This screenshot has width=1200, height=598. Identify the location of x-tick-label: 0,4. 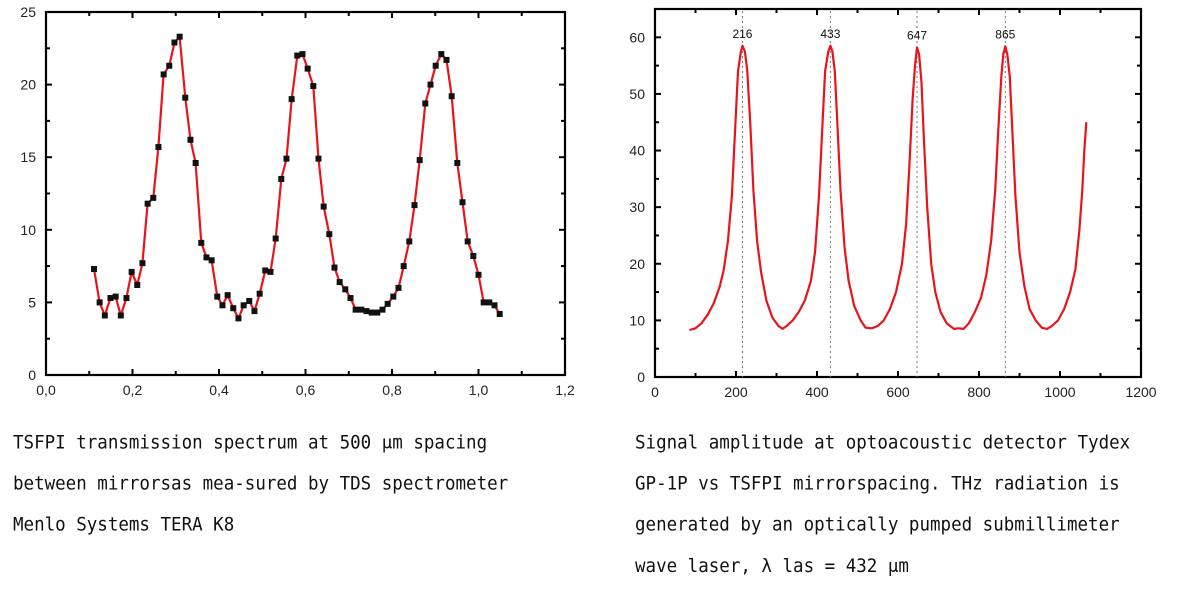
(219, 390).